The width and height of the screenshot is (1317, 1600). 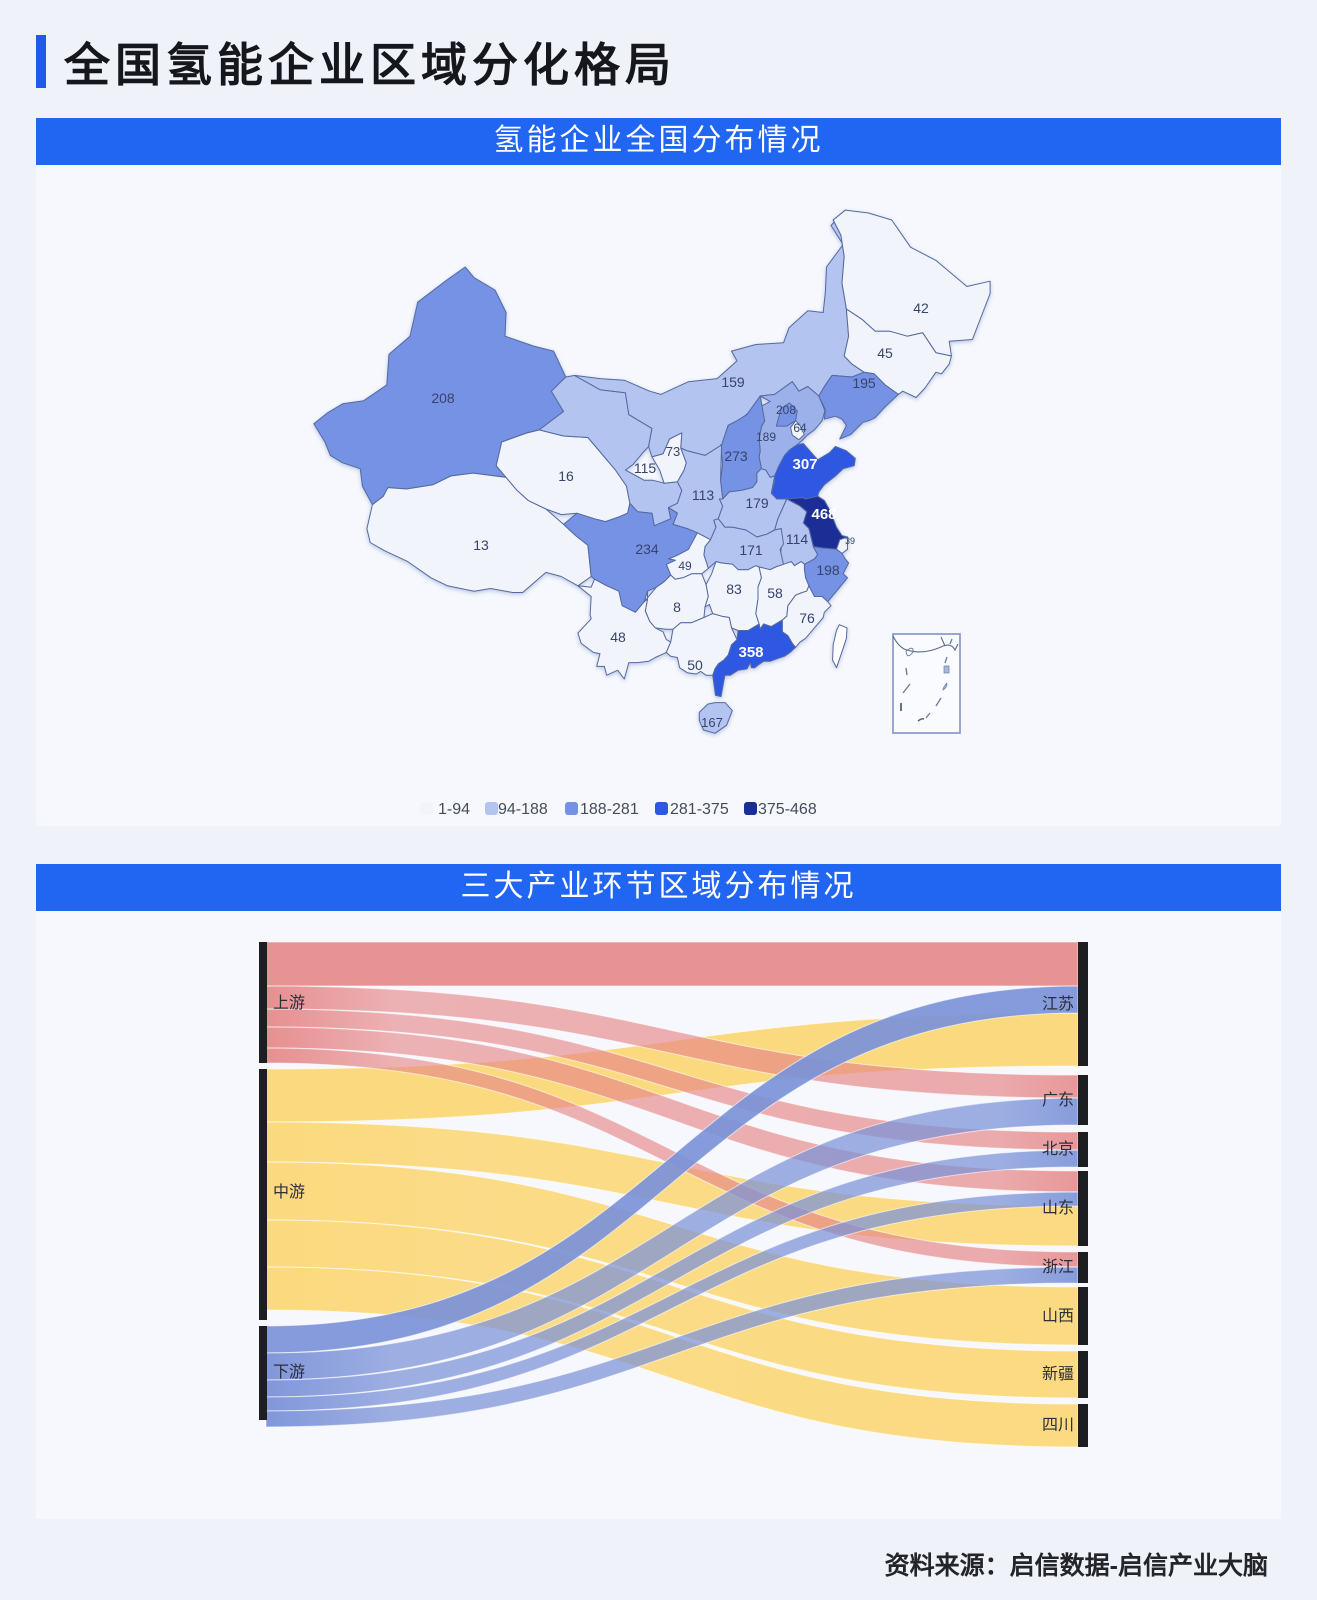 I want to click on svg-text: 171, so click(x=751, y=550).